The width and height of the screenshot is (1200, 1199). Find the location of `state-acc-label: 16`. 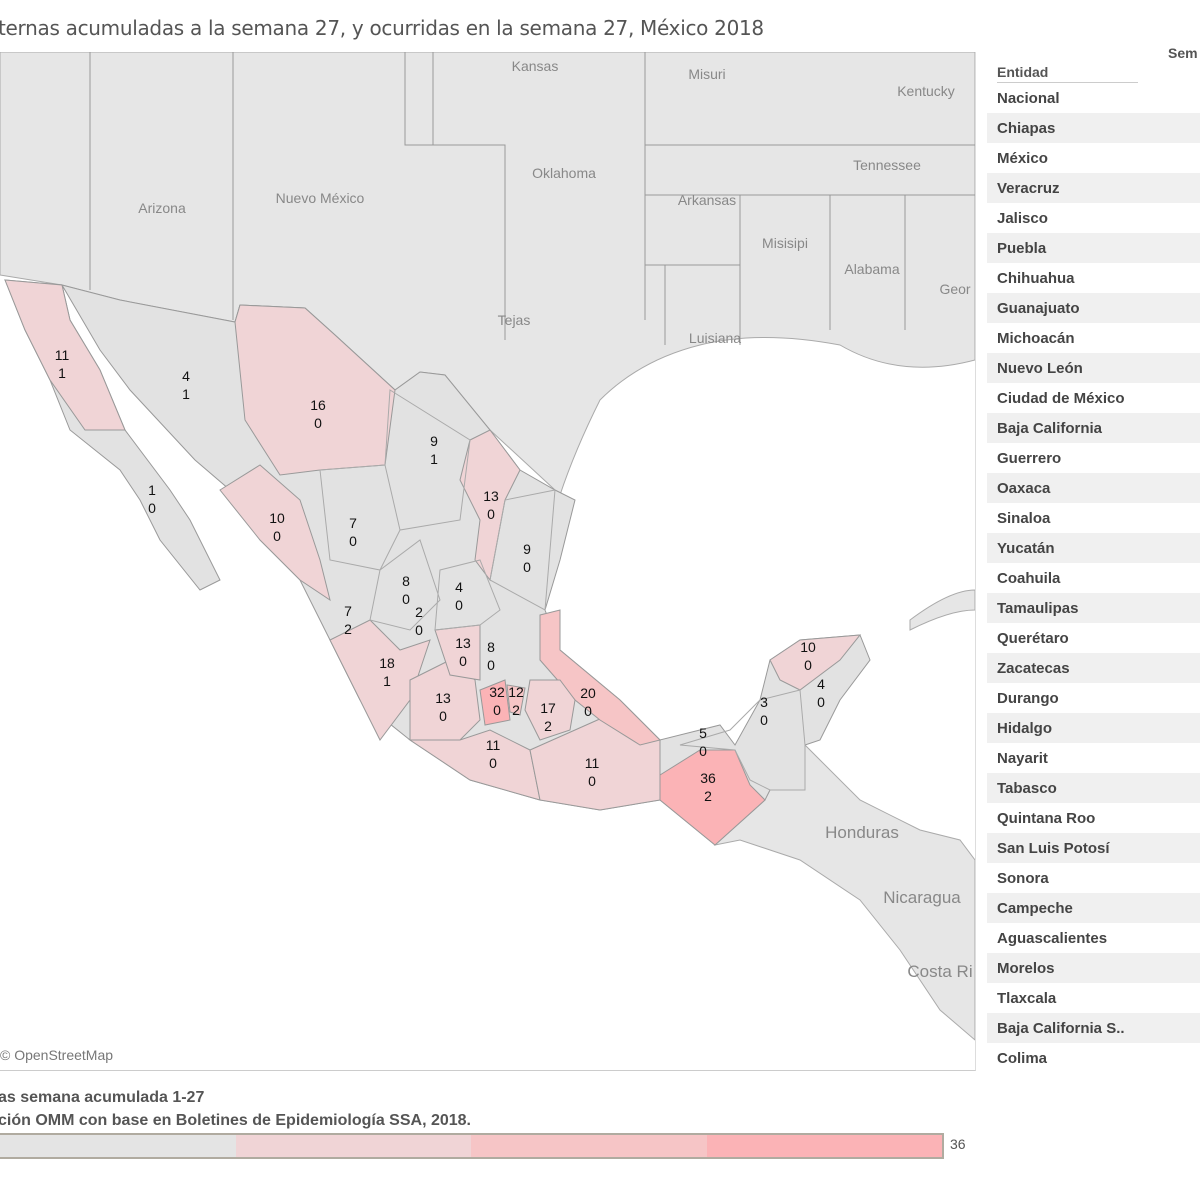

state-acc-label: 16 is located at coordinates (318, 405).